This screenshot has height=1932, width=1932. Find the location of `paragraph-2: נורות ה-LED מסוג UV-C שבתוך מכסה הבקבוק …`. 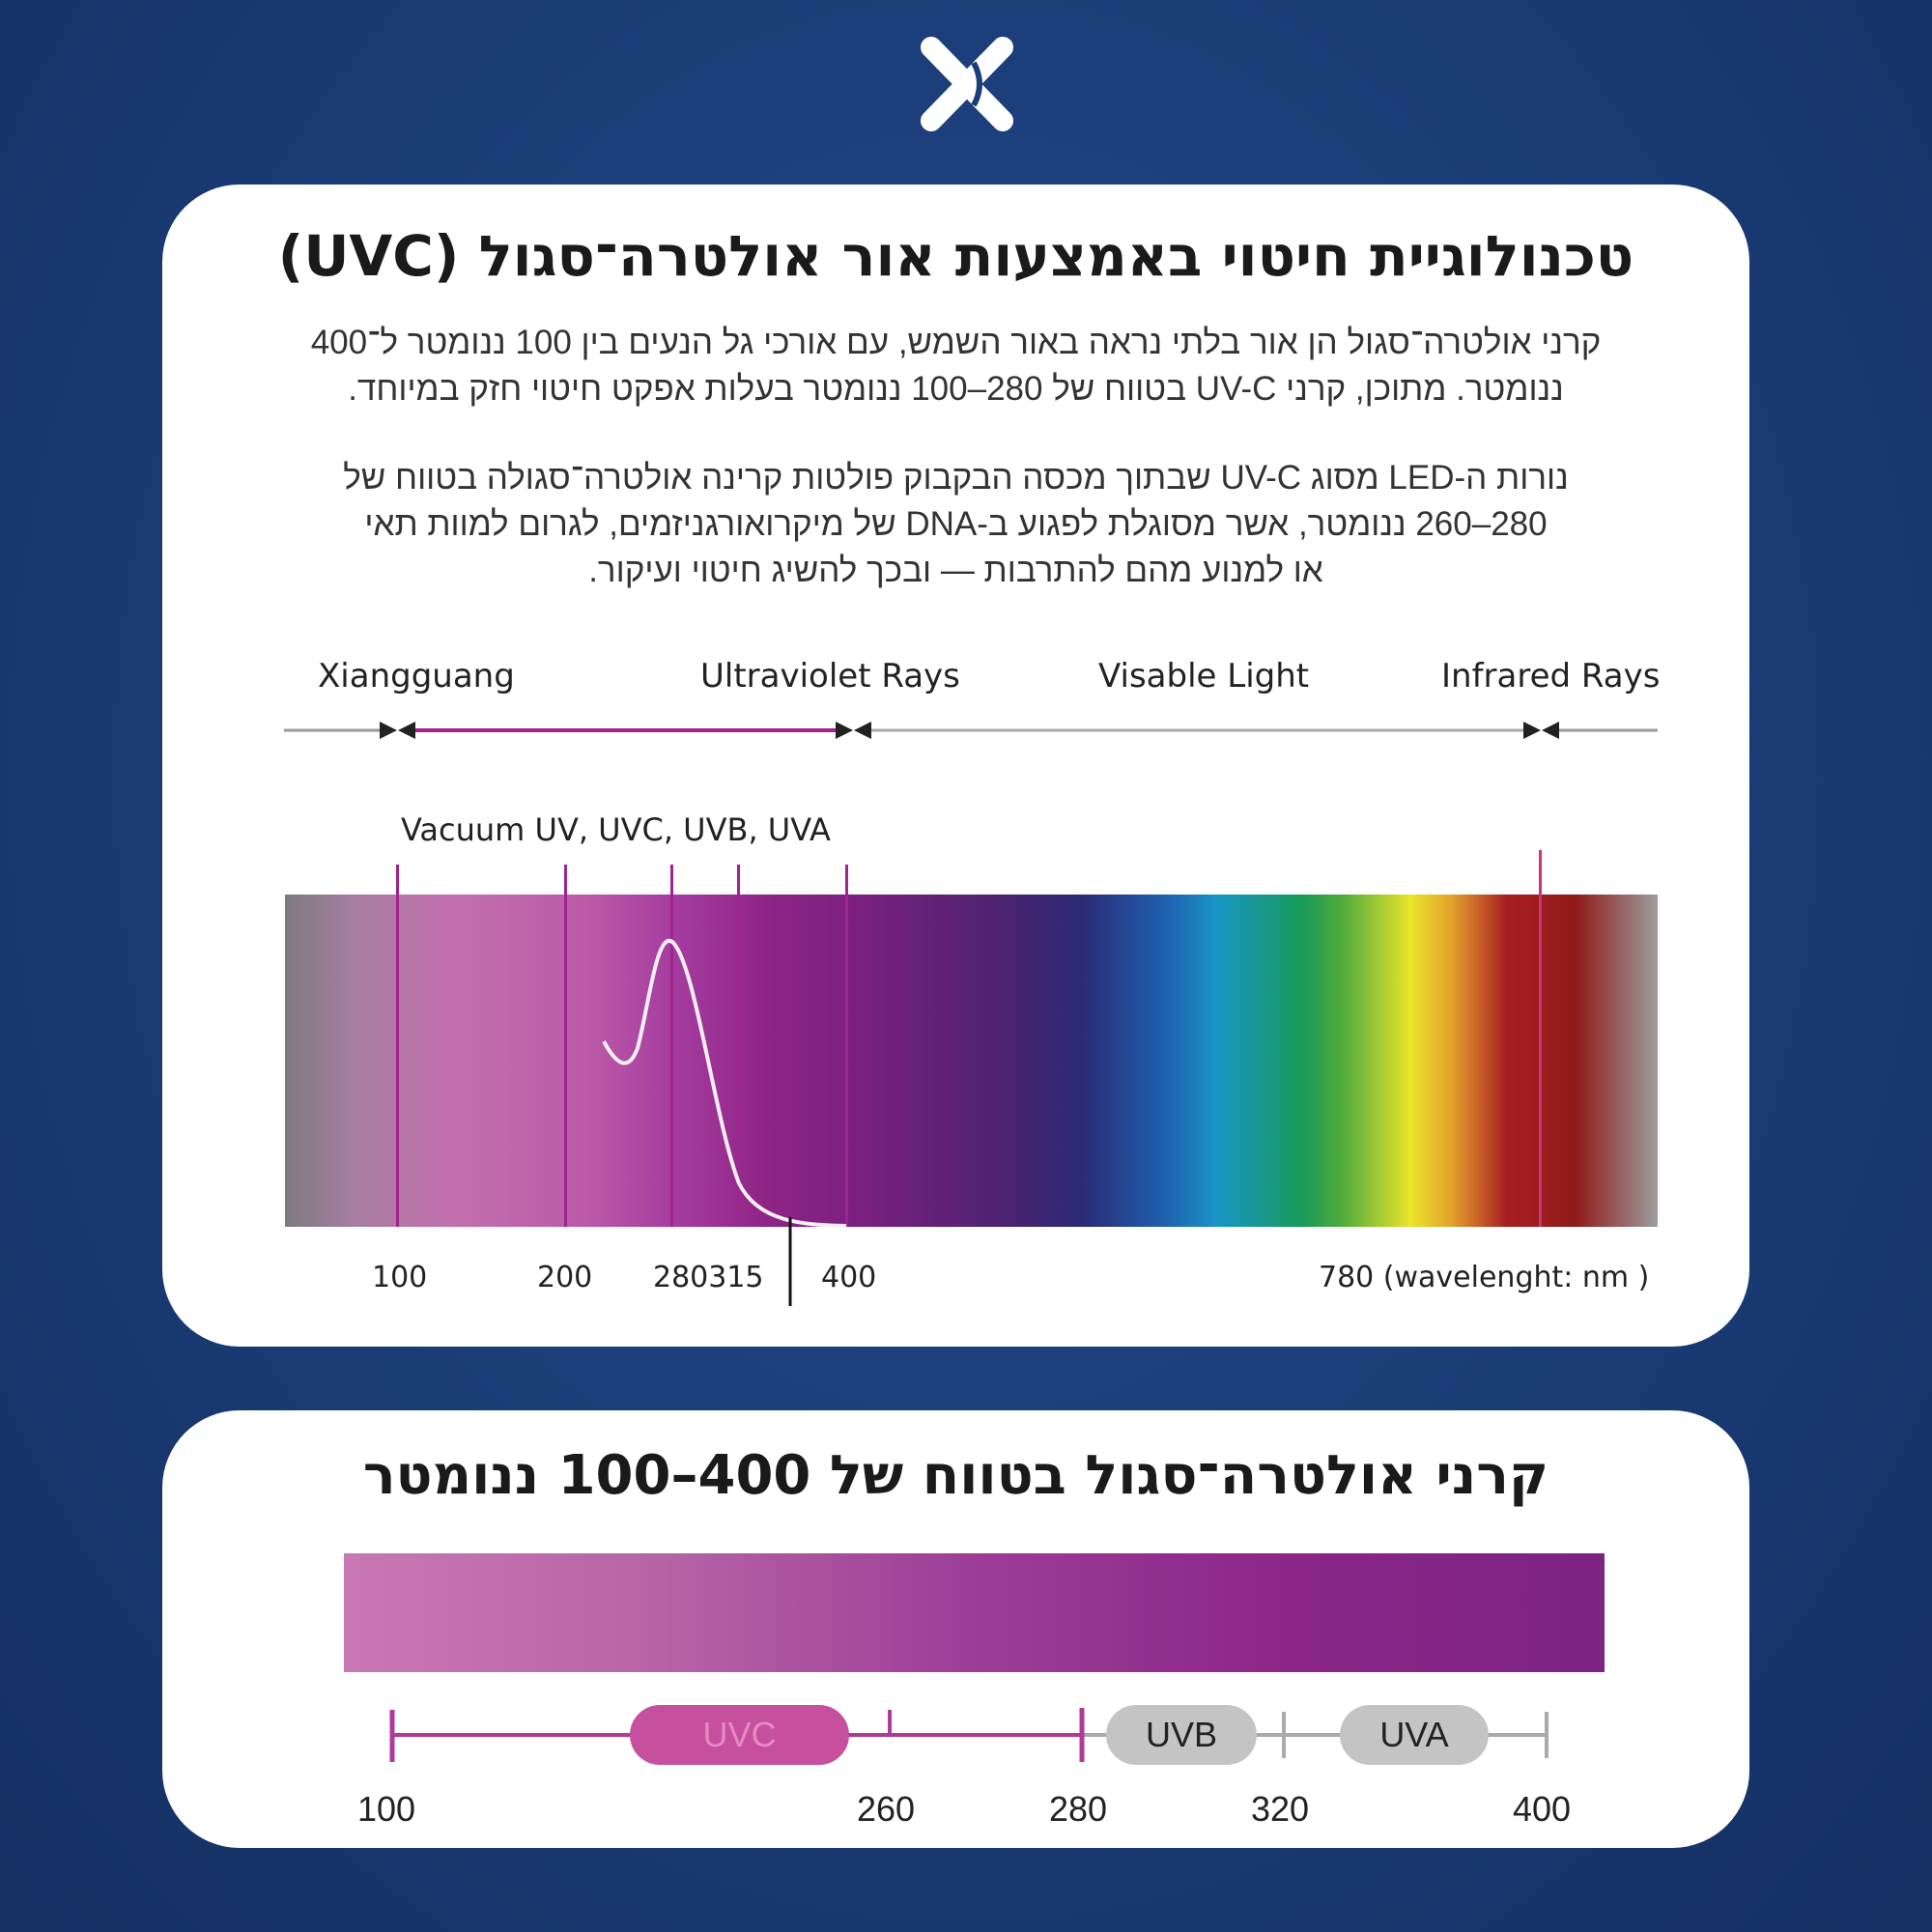

paragraph-2: נורות ה-LED מסוג UV-C שבתוך מכסה הבקבוק … is located at coordinates (955, 524).